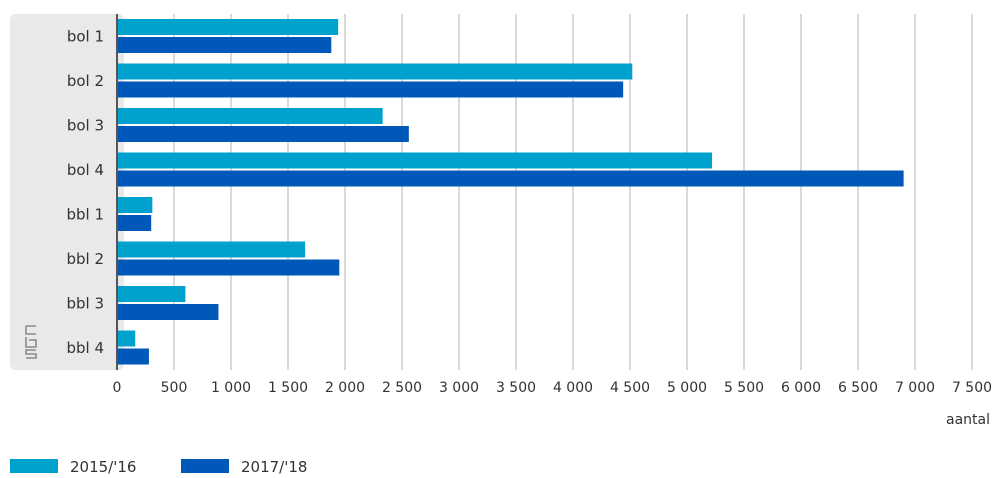 Image resolution: width=996 pixels, height=478 pixels. I want to click on x-tick-label: 4 000, so click(573, 388).